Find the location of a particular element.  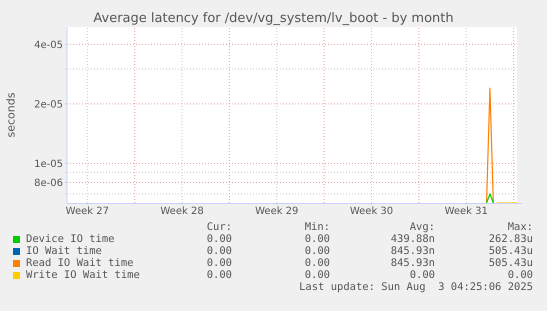

legend-label: Device IO time is located at coordinates (70, 239).